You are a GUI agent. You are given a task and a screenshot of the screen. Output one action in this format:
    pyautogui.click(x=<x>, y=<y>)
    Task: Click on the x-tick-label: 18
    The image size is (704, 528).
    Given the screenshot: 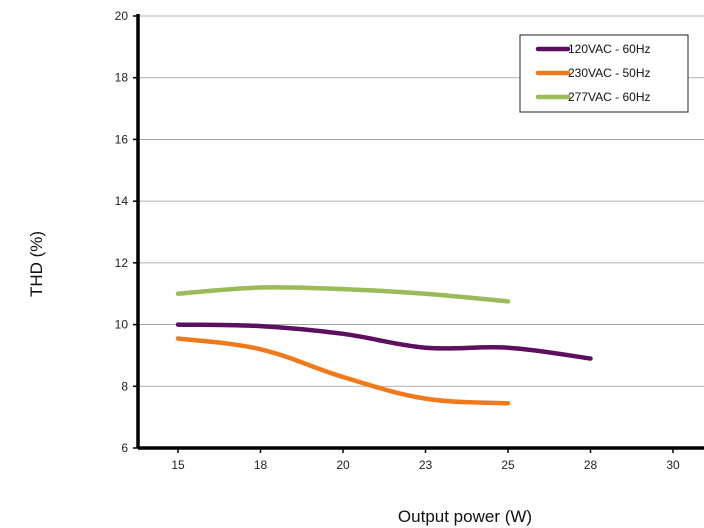 What is the action you would take?
    pyautogui.click(x=261, y=465)
    